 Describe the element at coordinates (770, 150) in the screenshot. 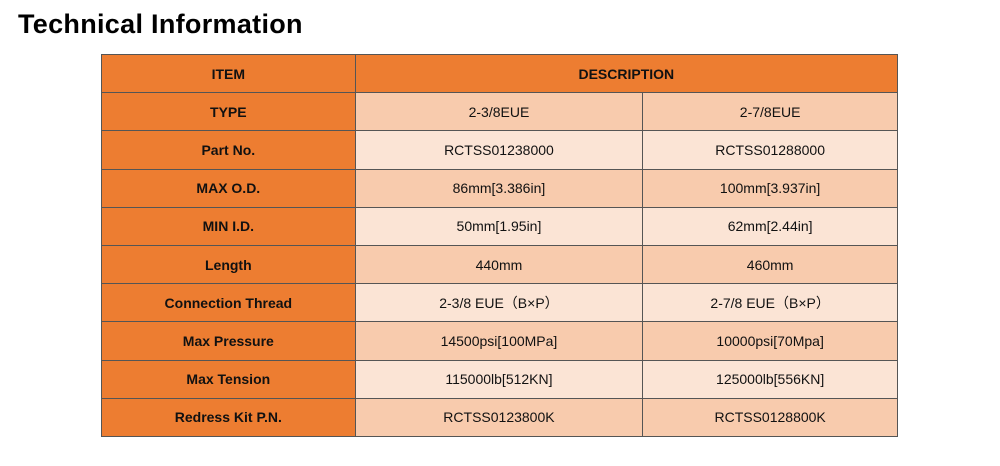

I see `row-value: RCTSS01288000` at that location.